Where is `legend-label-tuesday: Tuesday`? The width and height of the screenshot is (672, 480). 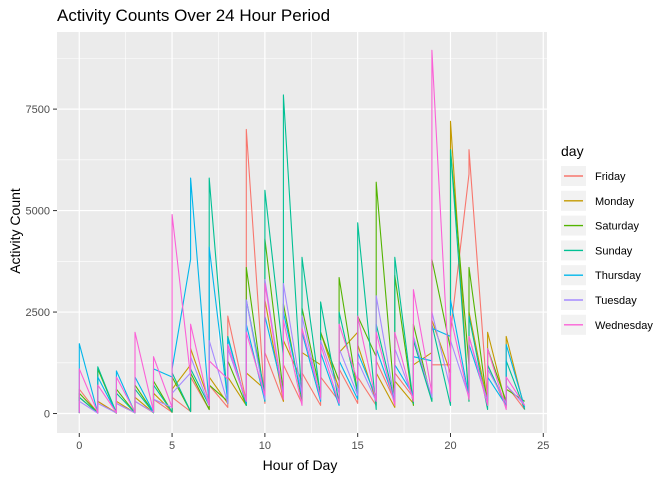 legend-label-tuesday: Tuesday is located at coordinates (616, 301).